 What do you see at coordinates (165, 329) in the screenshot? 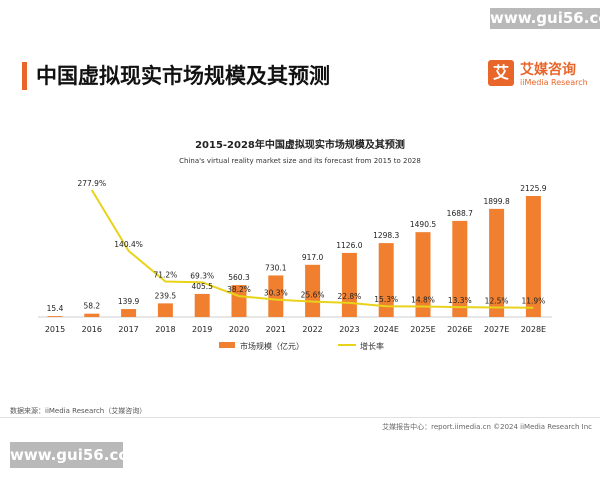
I see `x-tick-label: 2018` at bounding box center [165, 329].